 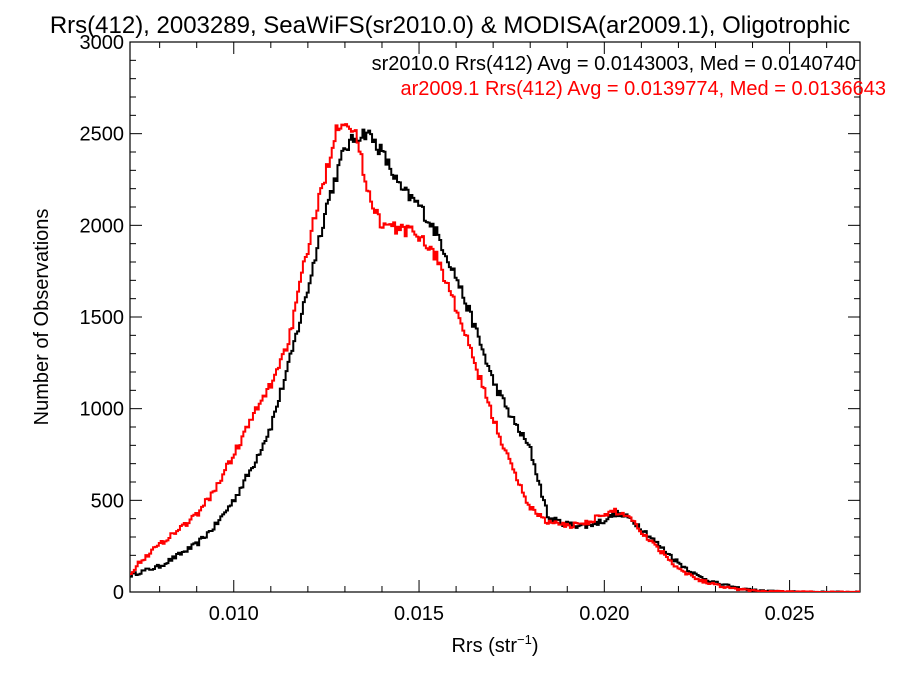 I want to click on x-axis-label: Rrs (str−1), so click(x=494, y=644).